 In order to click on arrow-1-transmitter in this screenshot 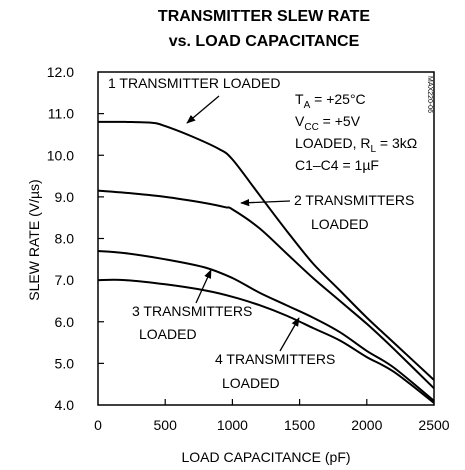, I will do `click(203, 109)`.